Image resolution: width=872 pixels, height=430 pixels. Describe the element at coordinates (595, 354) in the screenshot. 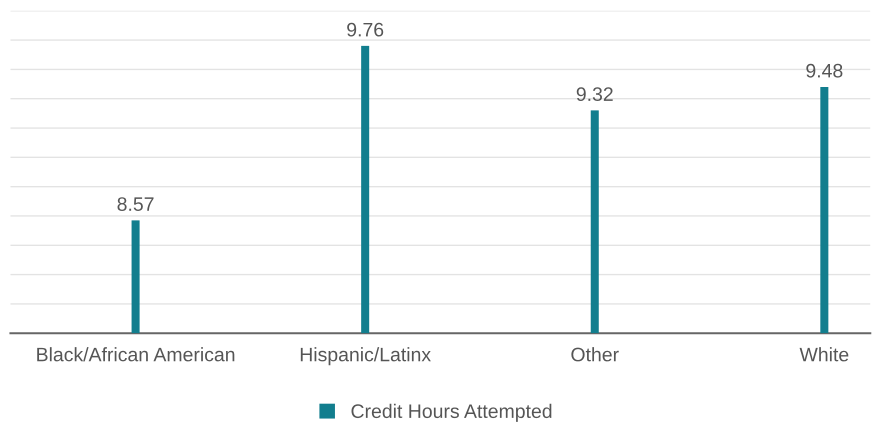

I see `x-tick-label: Other` at that location.